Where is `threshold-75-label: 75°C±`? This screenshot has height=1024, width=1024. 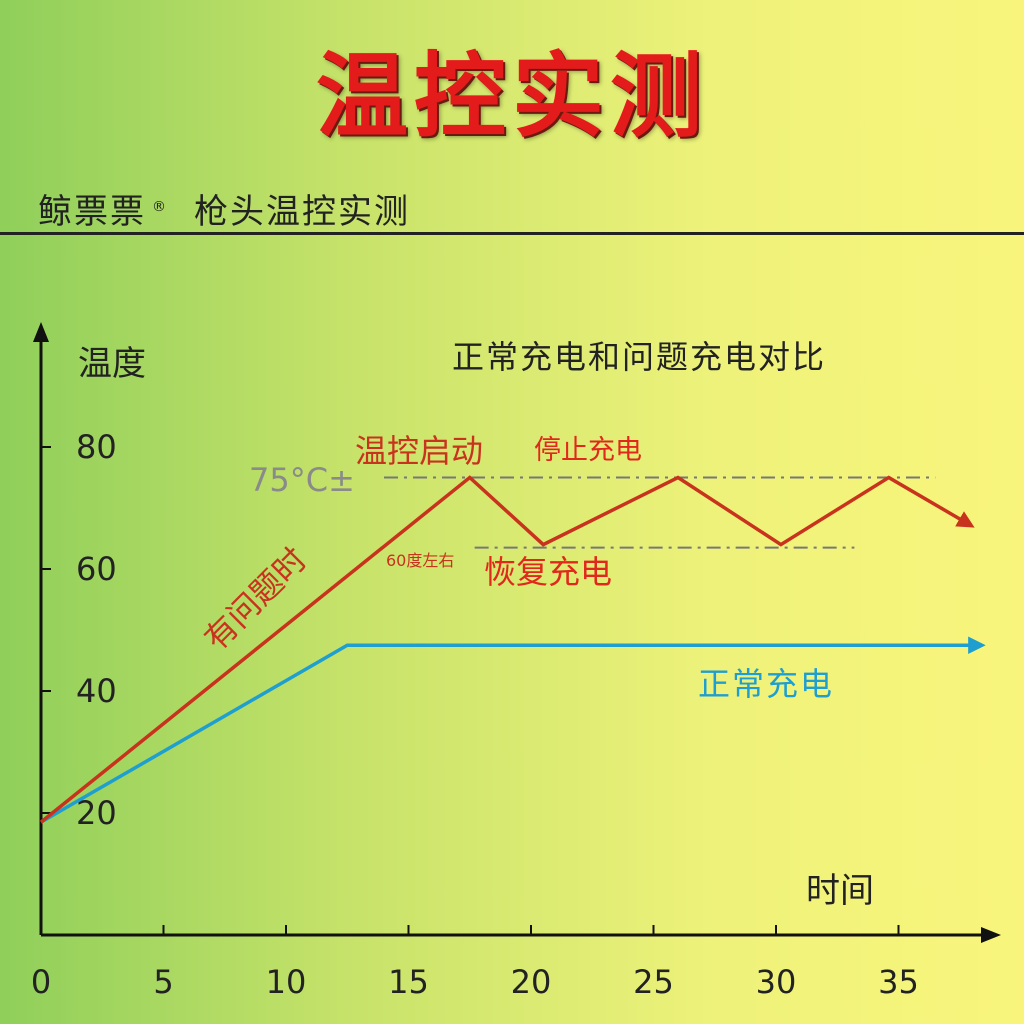 threshold-75-label: 75°C± is located at coordinates (302, 480).